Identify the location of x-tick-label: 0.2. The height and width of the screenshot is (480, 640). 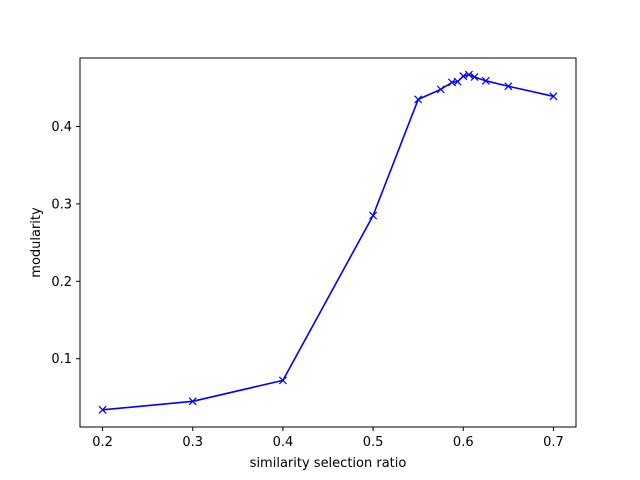
(102, 442).